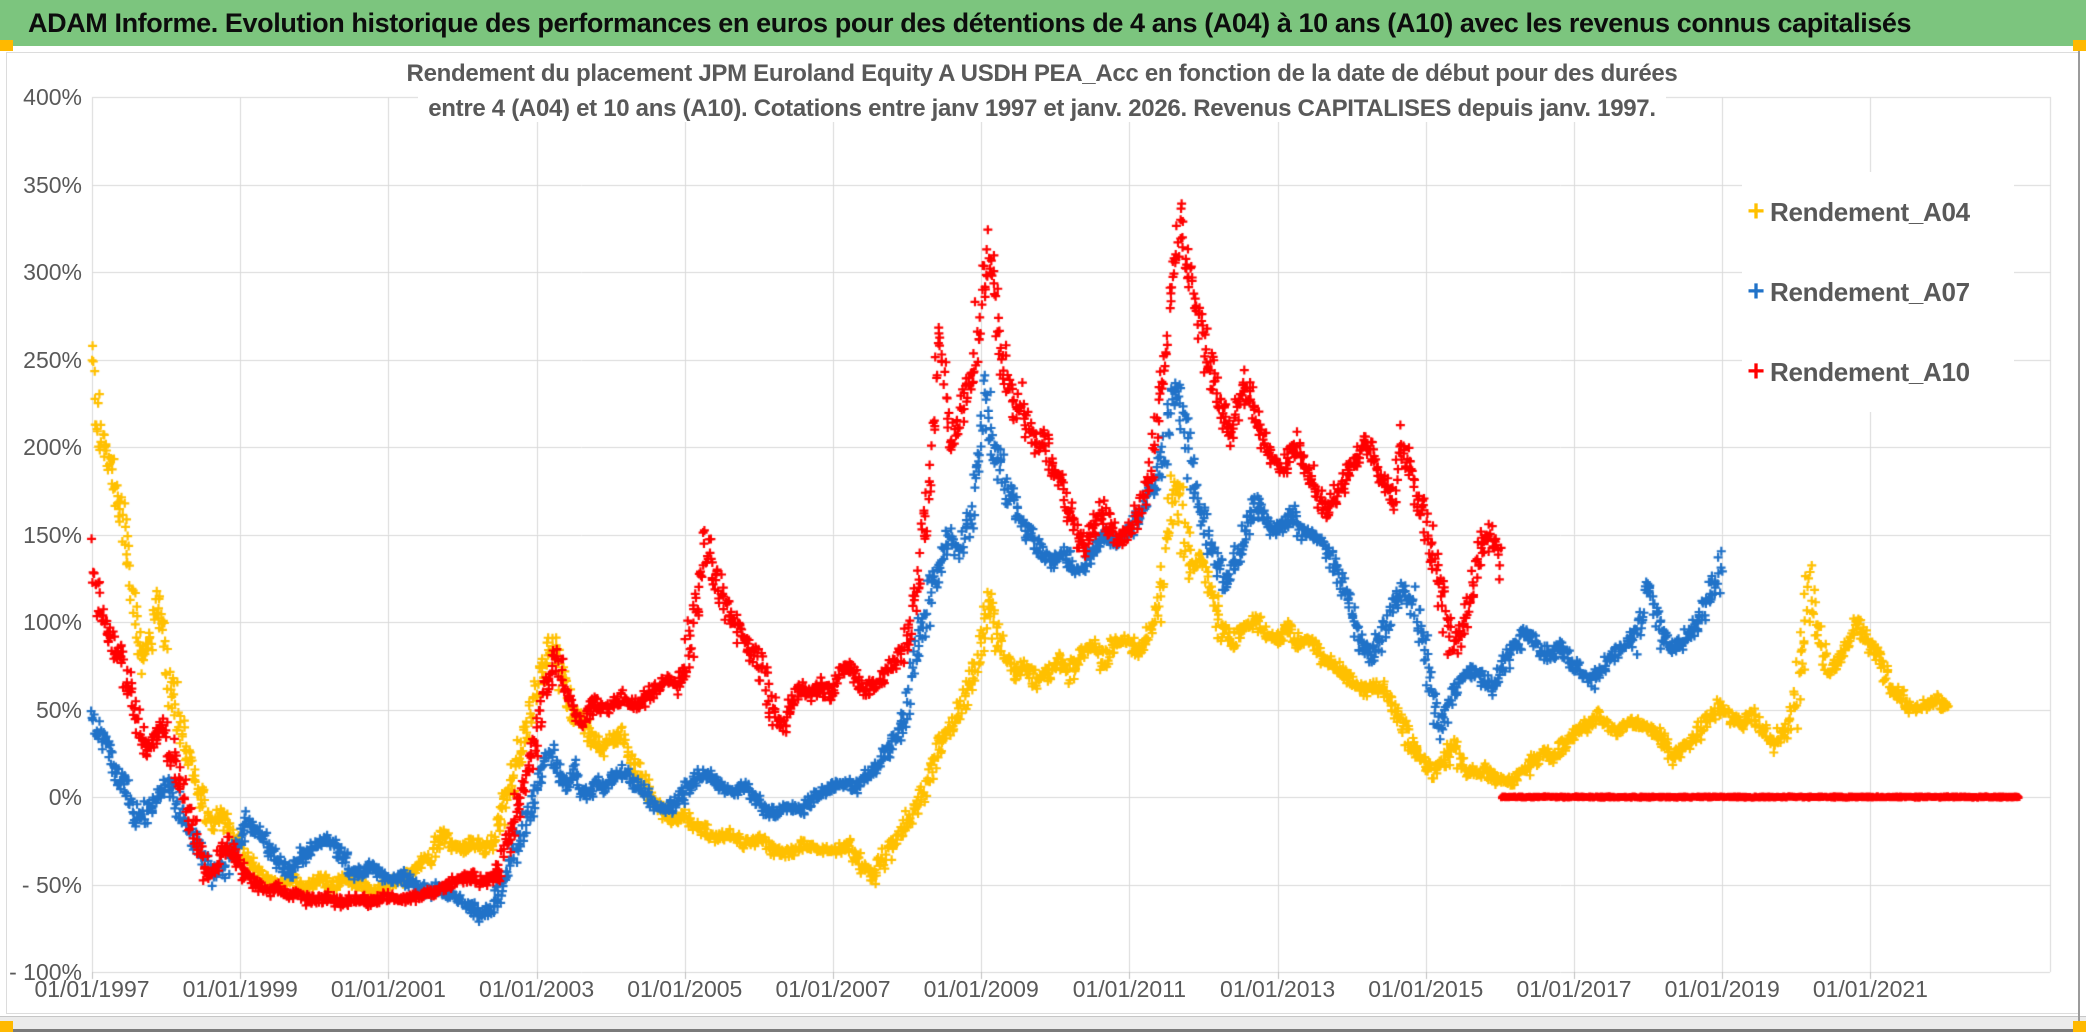  I want to click on x-axis-label: 01/01/2003, so click(537, 989).